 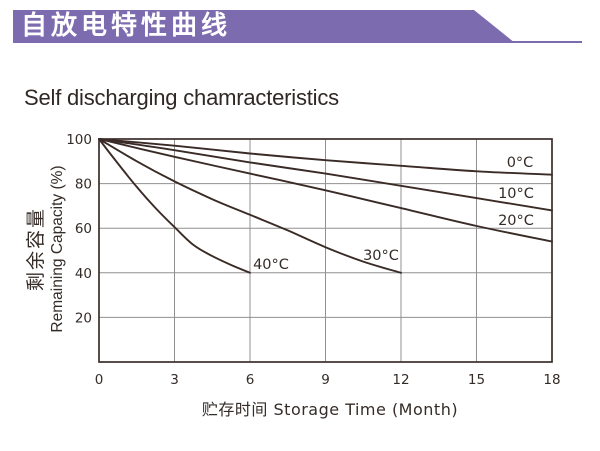 What do you see at coordinates (546, 41) in the screenshot?
I see `banner-tail-line` at bounding box center [546, 41].